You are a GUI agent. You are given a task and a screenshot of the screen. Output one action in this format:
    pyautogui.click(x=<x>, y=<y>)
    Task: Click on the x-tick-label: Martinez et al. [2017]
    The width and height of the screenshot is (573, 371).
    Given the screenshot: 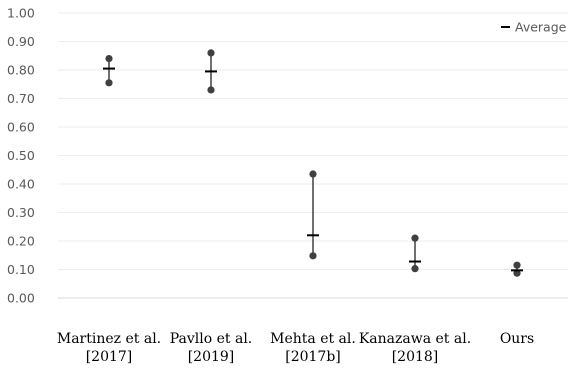 What is the action you would take?
    pyautogui.click(x=109, y=348)
    